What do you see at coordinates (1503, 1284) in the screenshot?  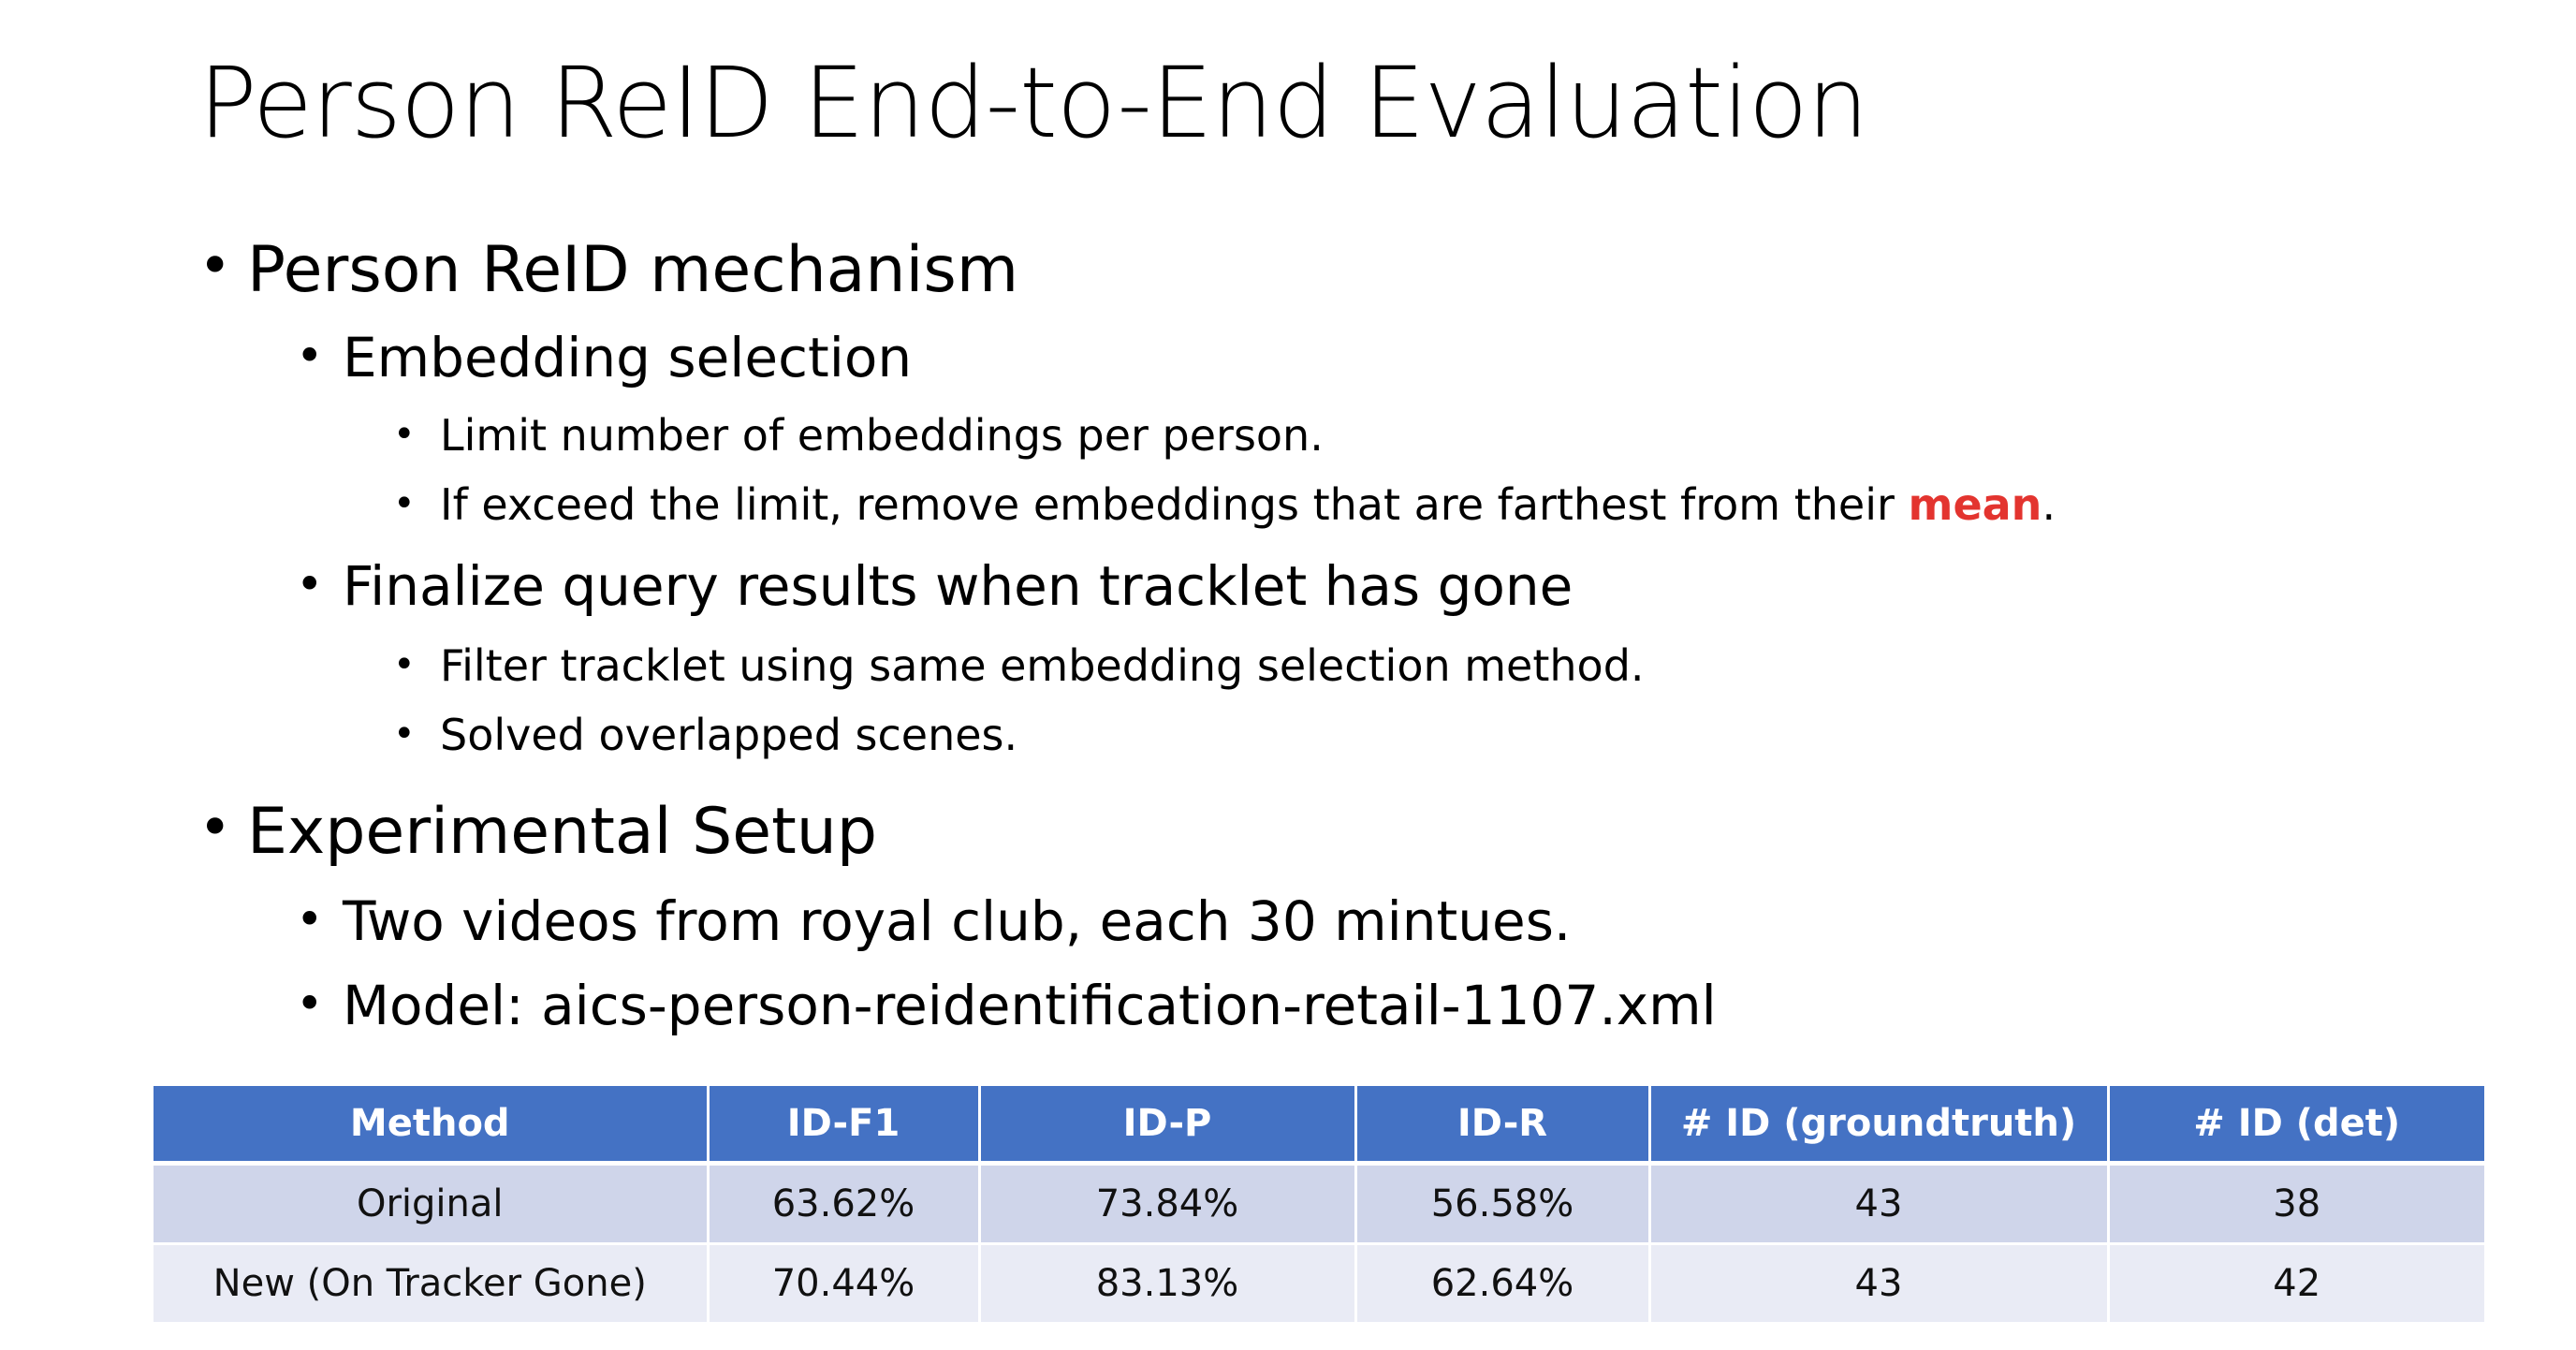 I see `cell-id-r: 62.64%` at bounding box center [1503, 1284].